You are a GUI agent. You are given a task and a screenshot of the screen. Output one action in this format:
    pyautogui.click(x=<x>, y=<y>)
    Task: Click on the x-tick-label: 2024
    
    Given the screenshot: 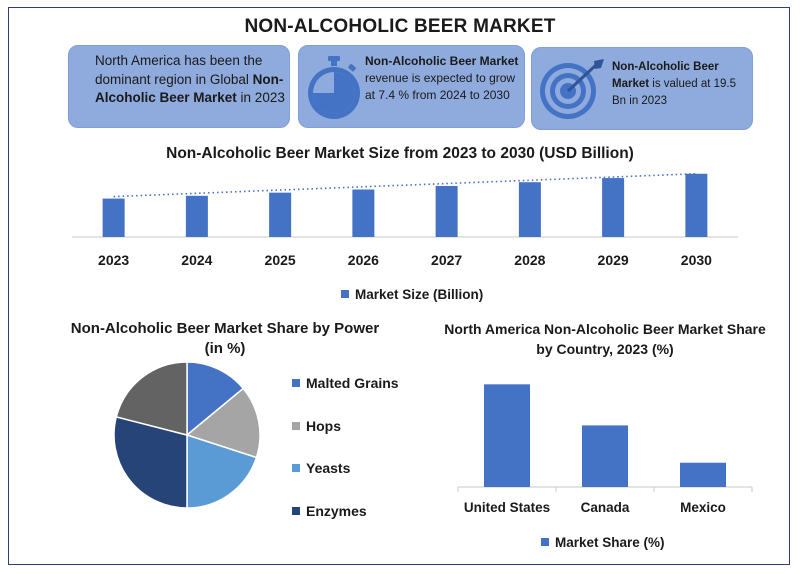 What is the action you would take?
    pyautogui.click(x=196, y=260)
    